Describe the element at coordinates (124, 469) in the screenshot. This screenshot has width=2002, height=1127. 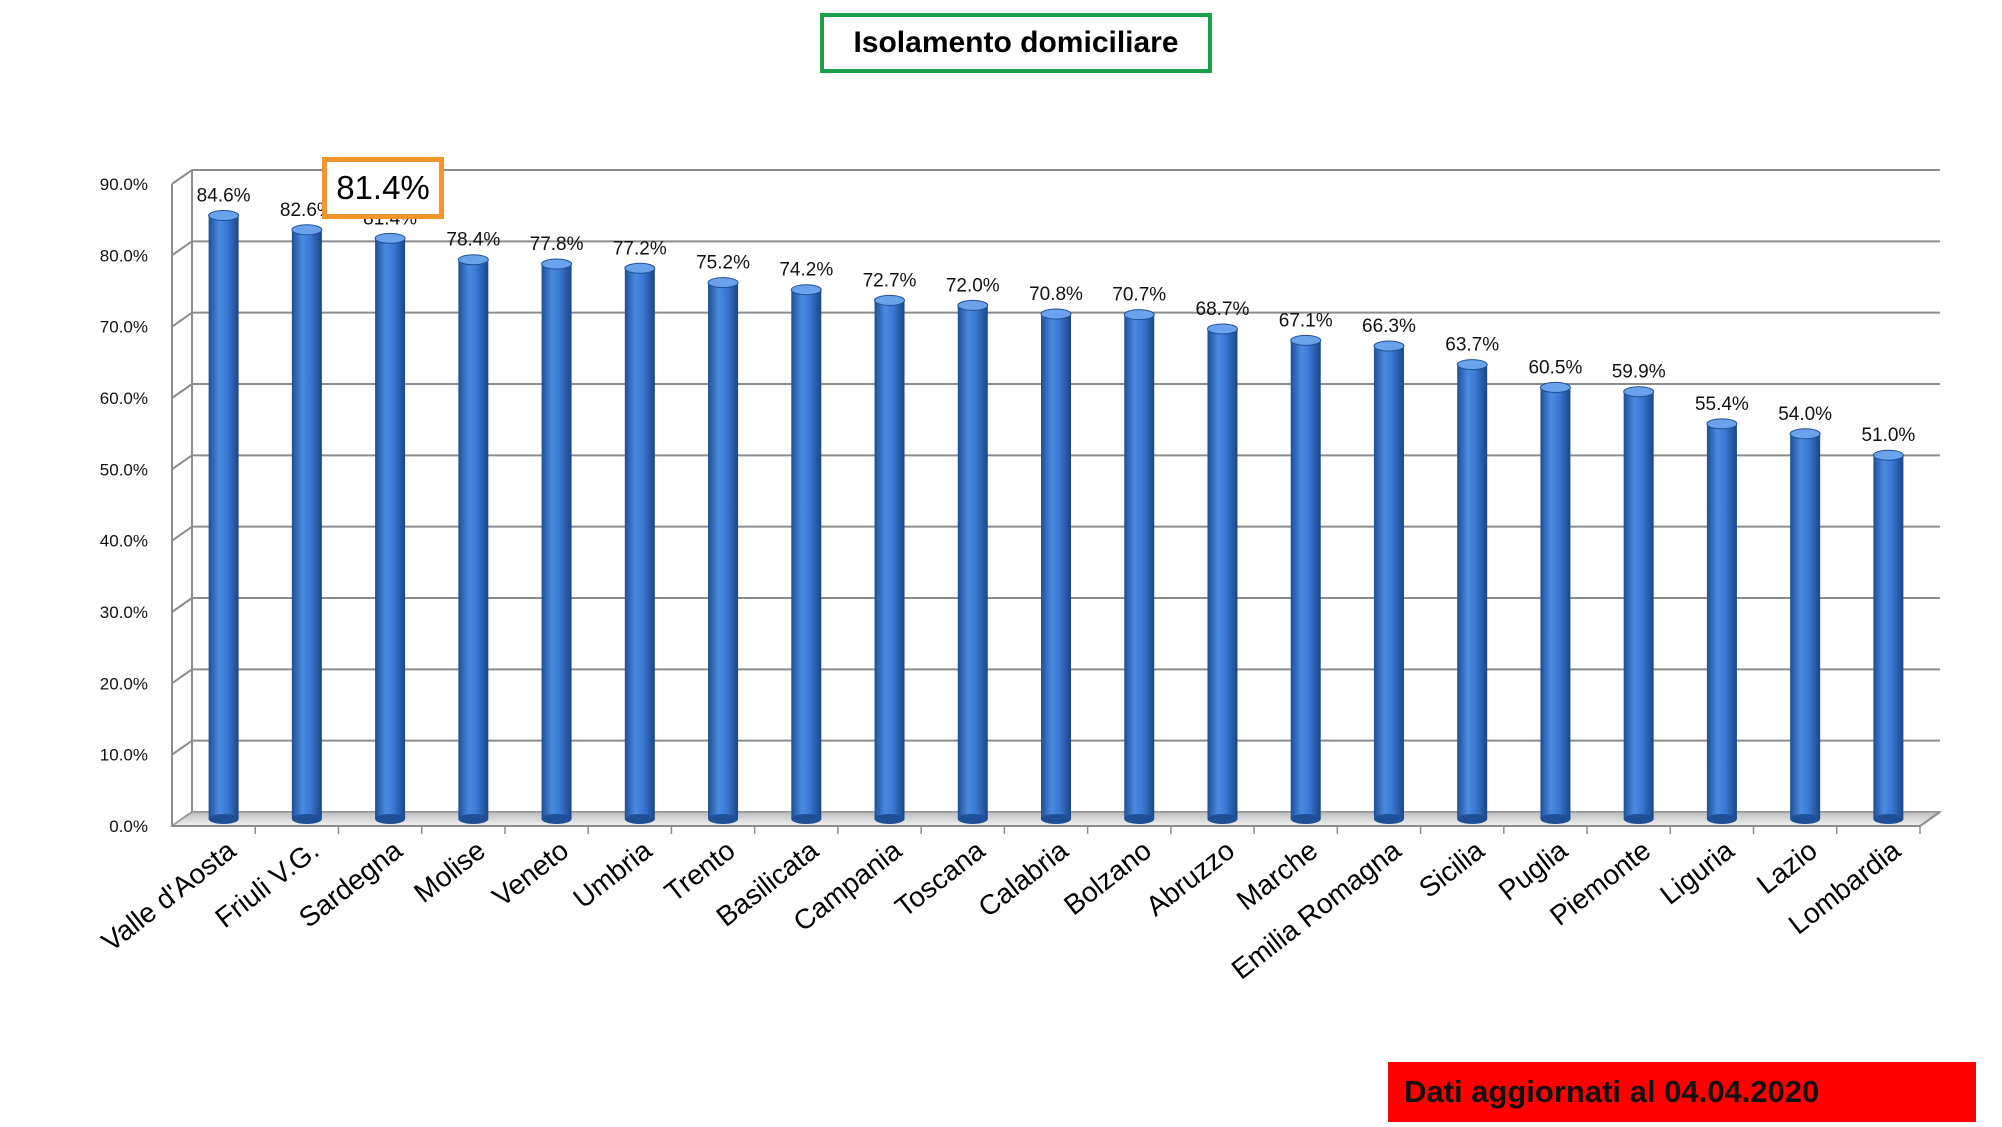
I see `y-tick-label: 50.0%` at that location.